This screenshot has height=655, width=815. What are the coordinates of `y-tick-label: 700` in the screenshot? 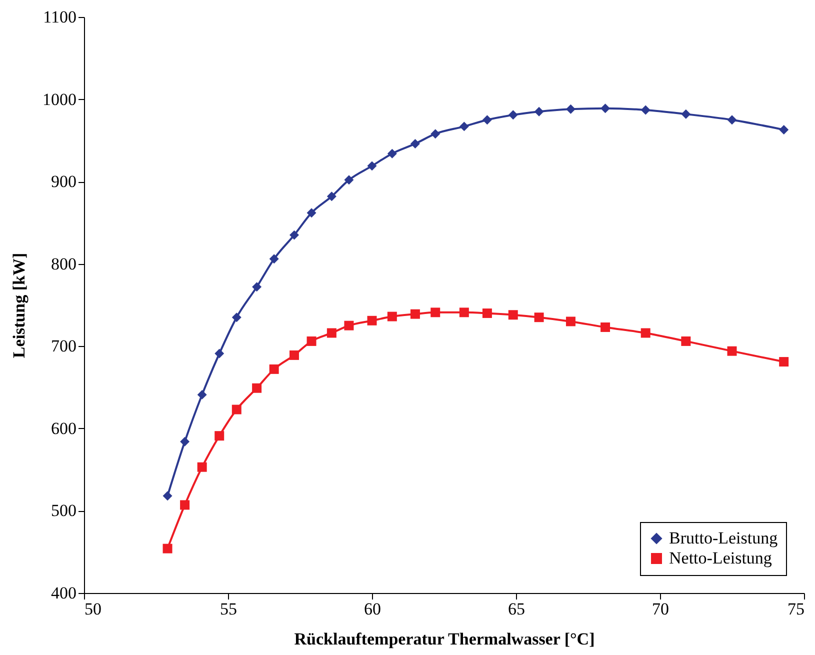 It's located at (63, 346).